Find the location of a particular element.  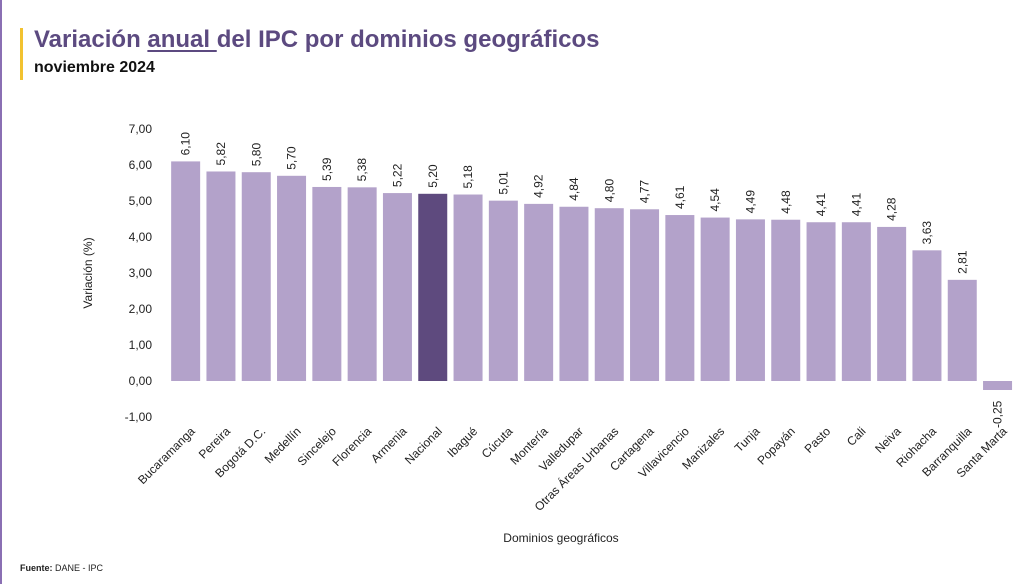

y-tick-label: 6,00 is located at coordinates (141, 165).